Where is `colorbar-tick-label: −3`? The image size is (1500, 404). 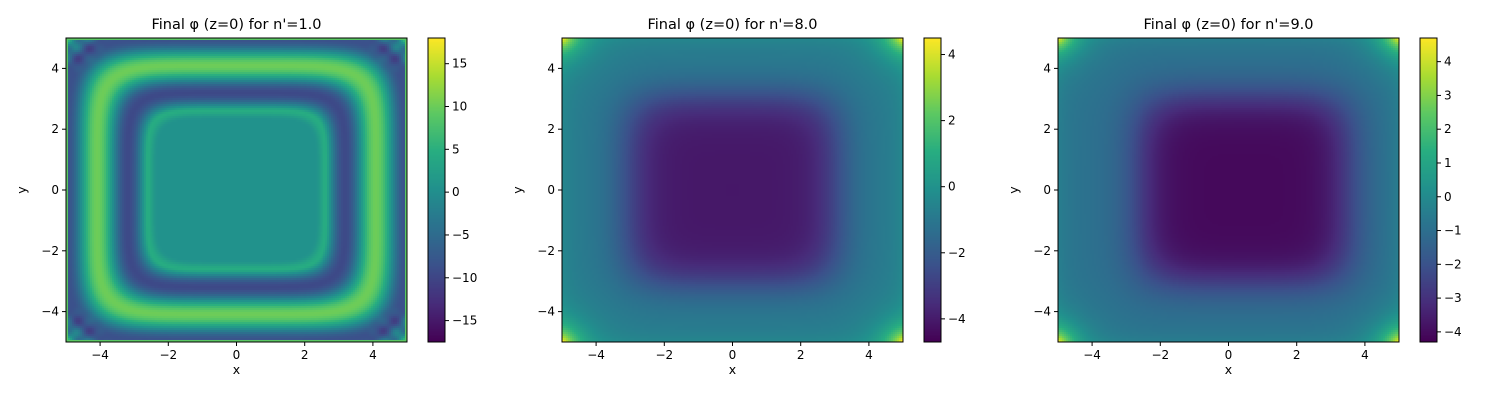 colorbar-tick-label: −3 is located at coordinates (1453, 298).